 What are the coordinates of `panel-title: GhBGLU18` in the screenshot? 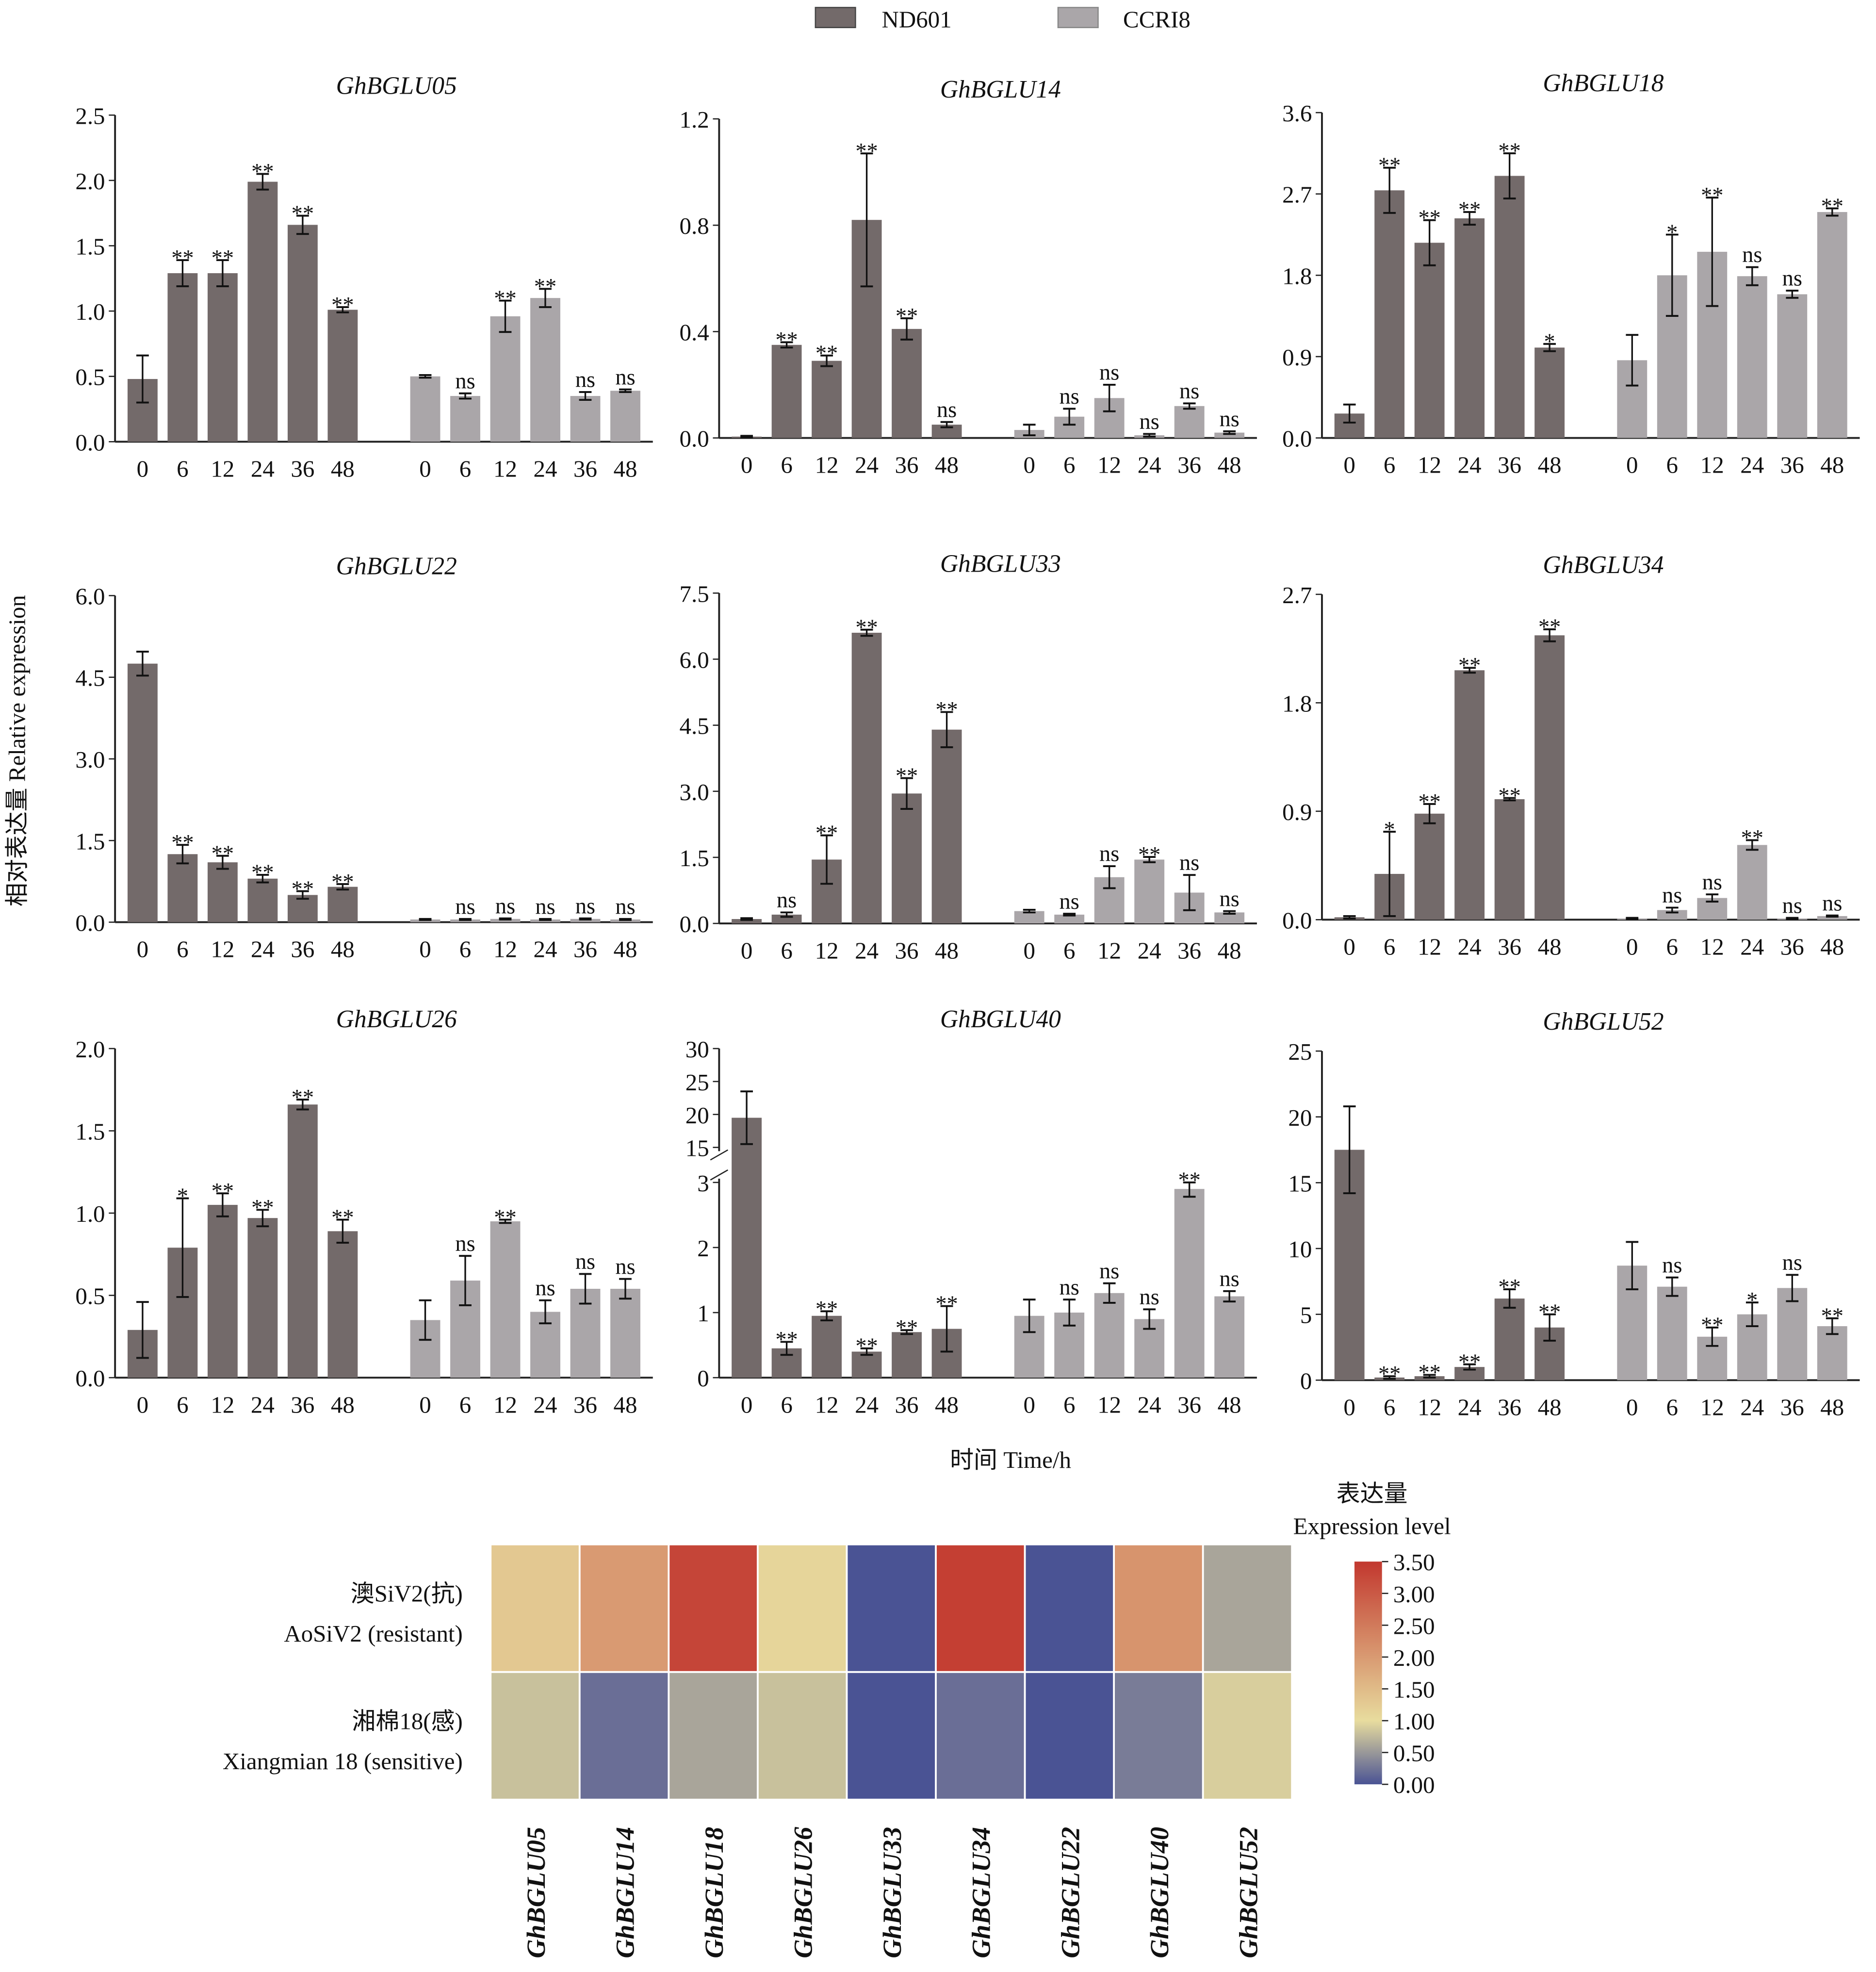 It's located at (1603, 83).